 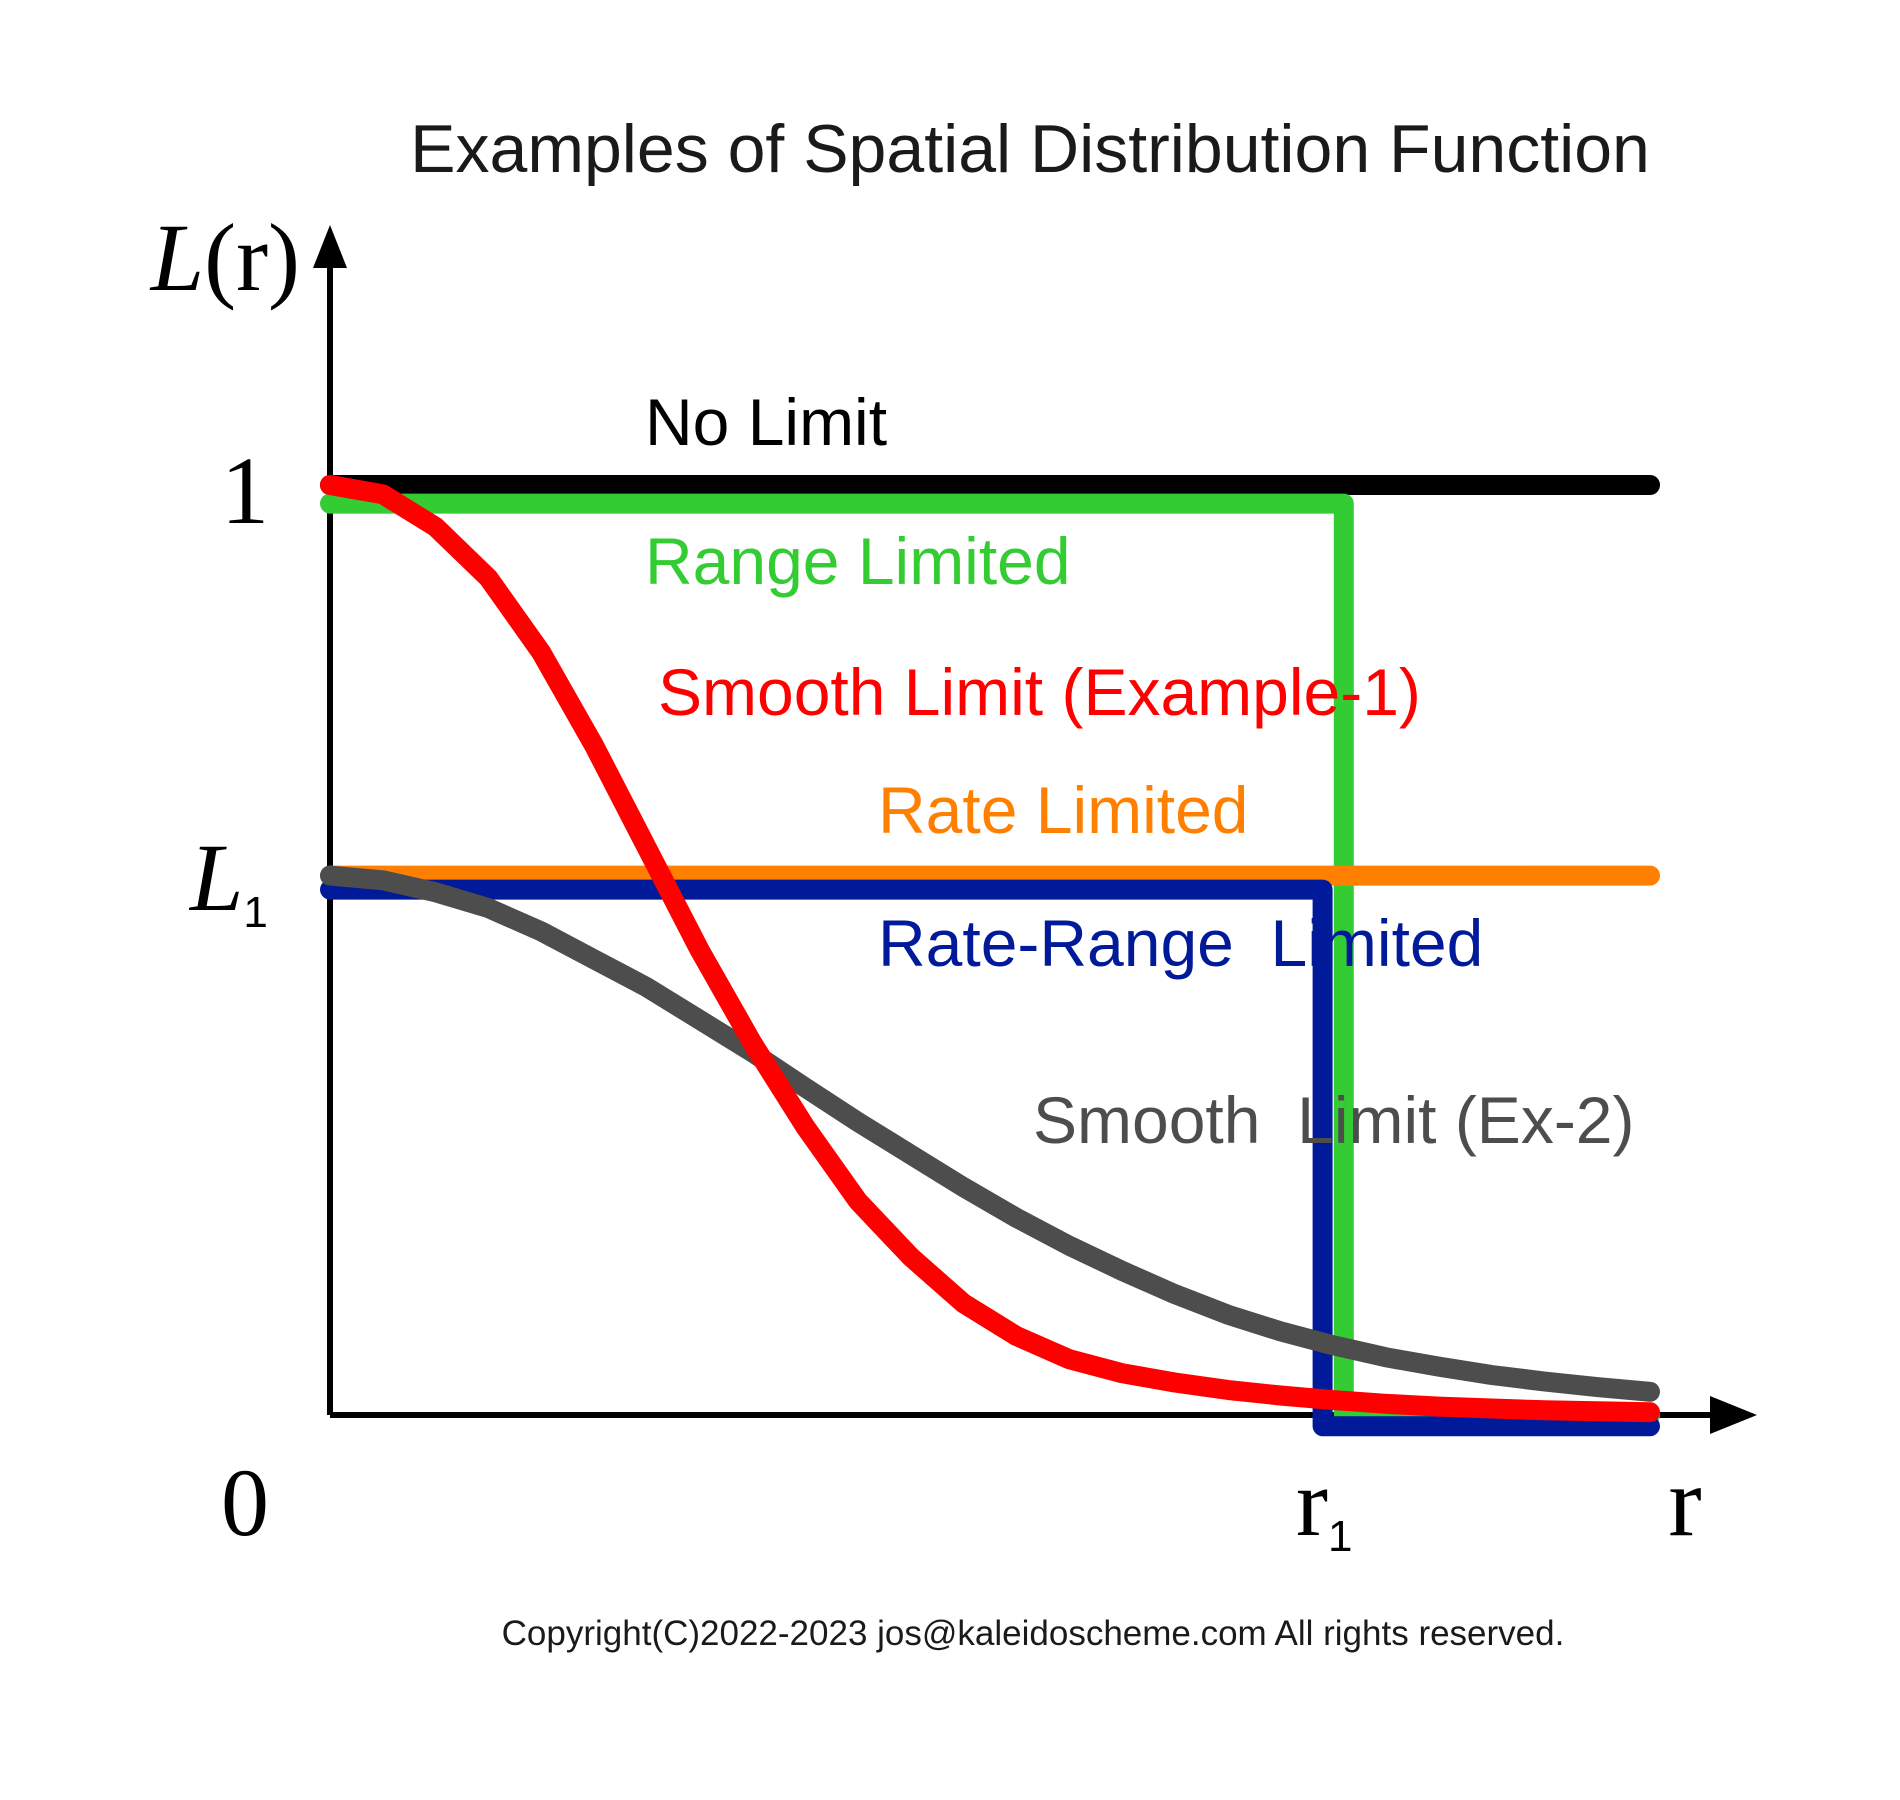 I want to click on tick-l1-sub: 1, so click(x=255, y=912).